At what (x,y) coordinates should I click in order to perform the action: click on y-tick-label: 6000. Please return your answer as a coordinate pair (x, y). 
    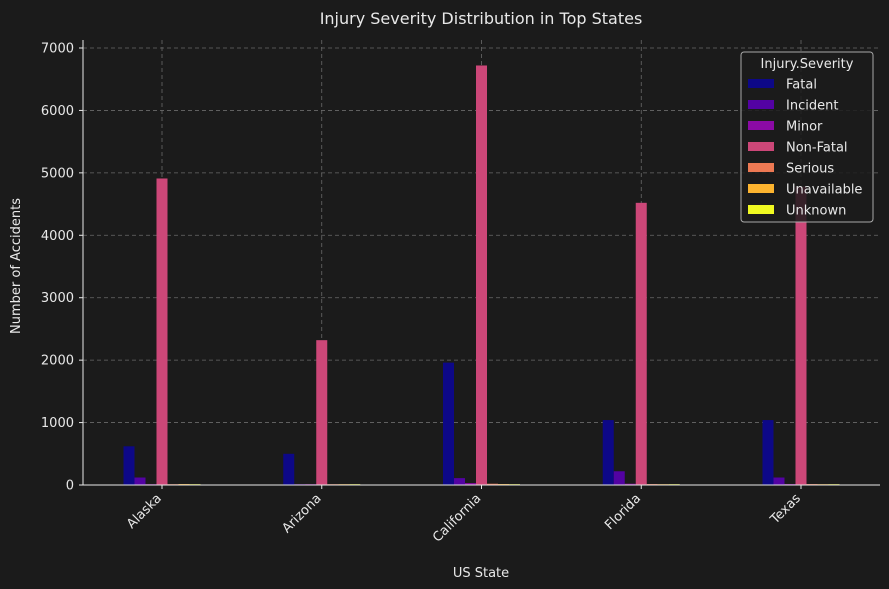
    Looking at the image, I should click on (57, 111).